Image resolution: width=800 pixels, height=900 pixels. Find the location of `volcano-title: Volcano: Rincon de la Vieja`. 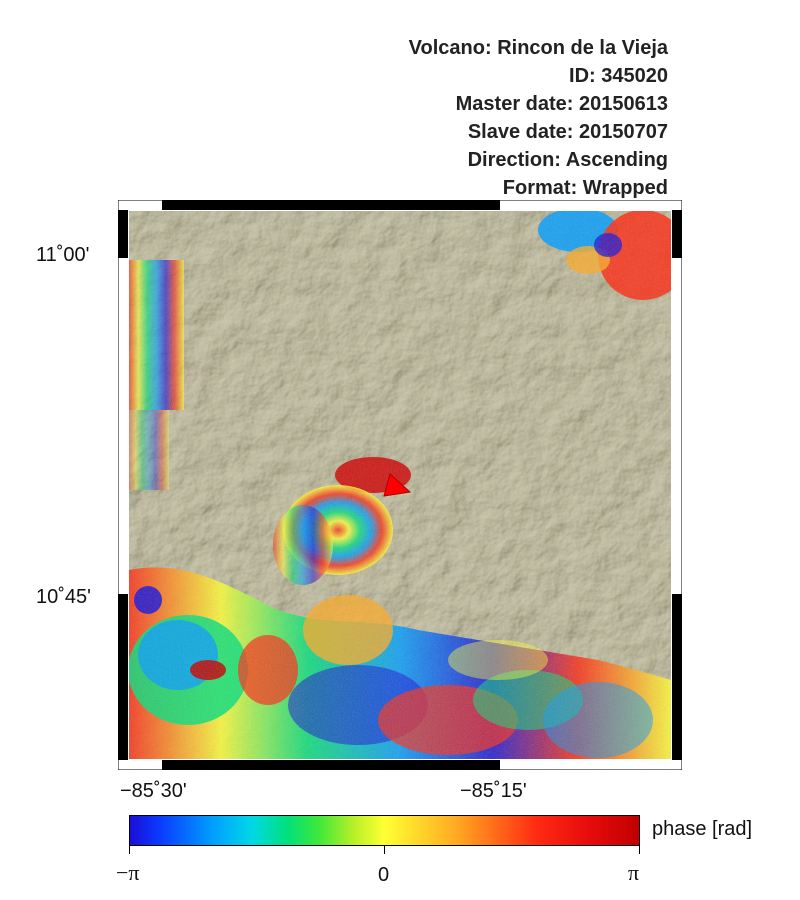

volcano-title: Volcano: Rincon de la Vieja is located at coordinates (538, 48).